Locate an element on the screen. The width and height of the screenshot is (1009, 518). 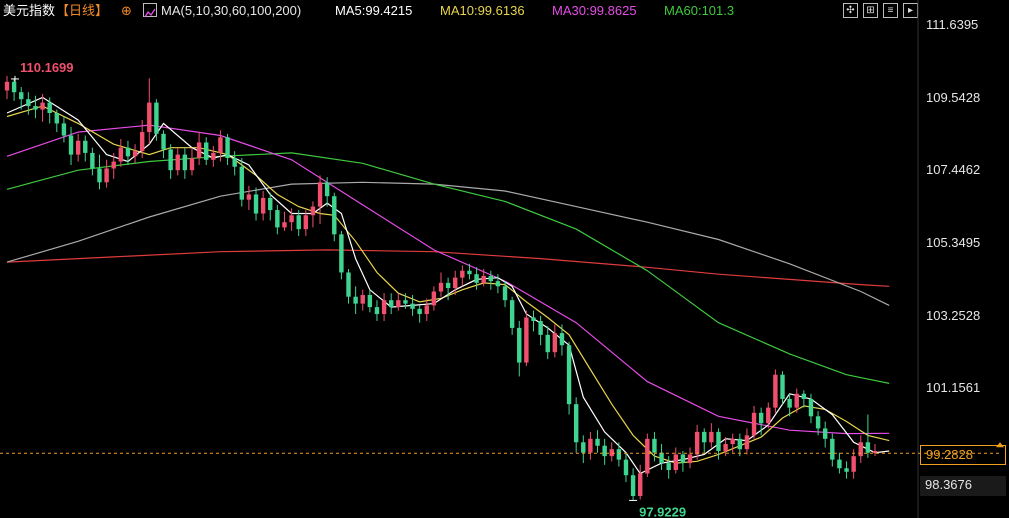
settings-circle-icon: ⊕ is located at coordinates (126, 10).